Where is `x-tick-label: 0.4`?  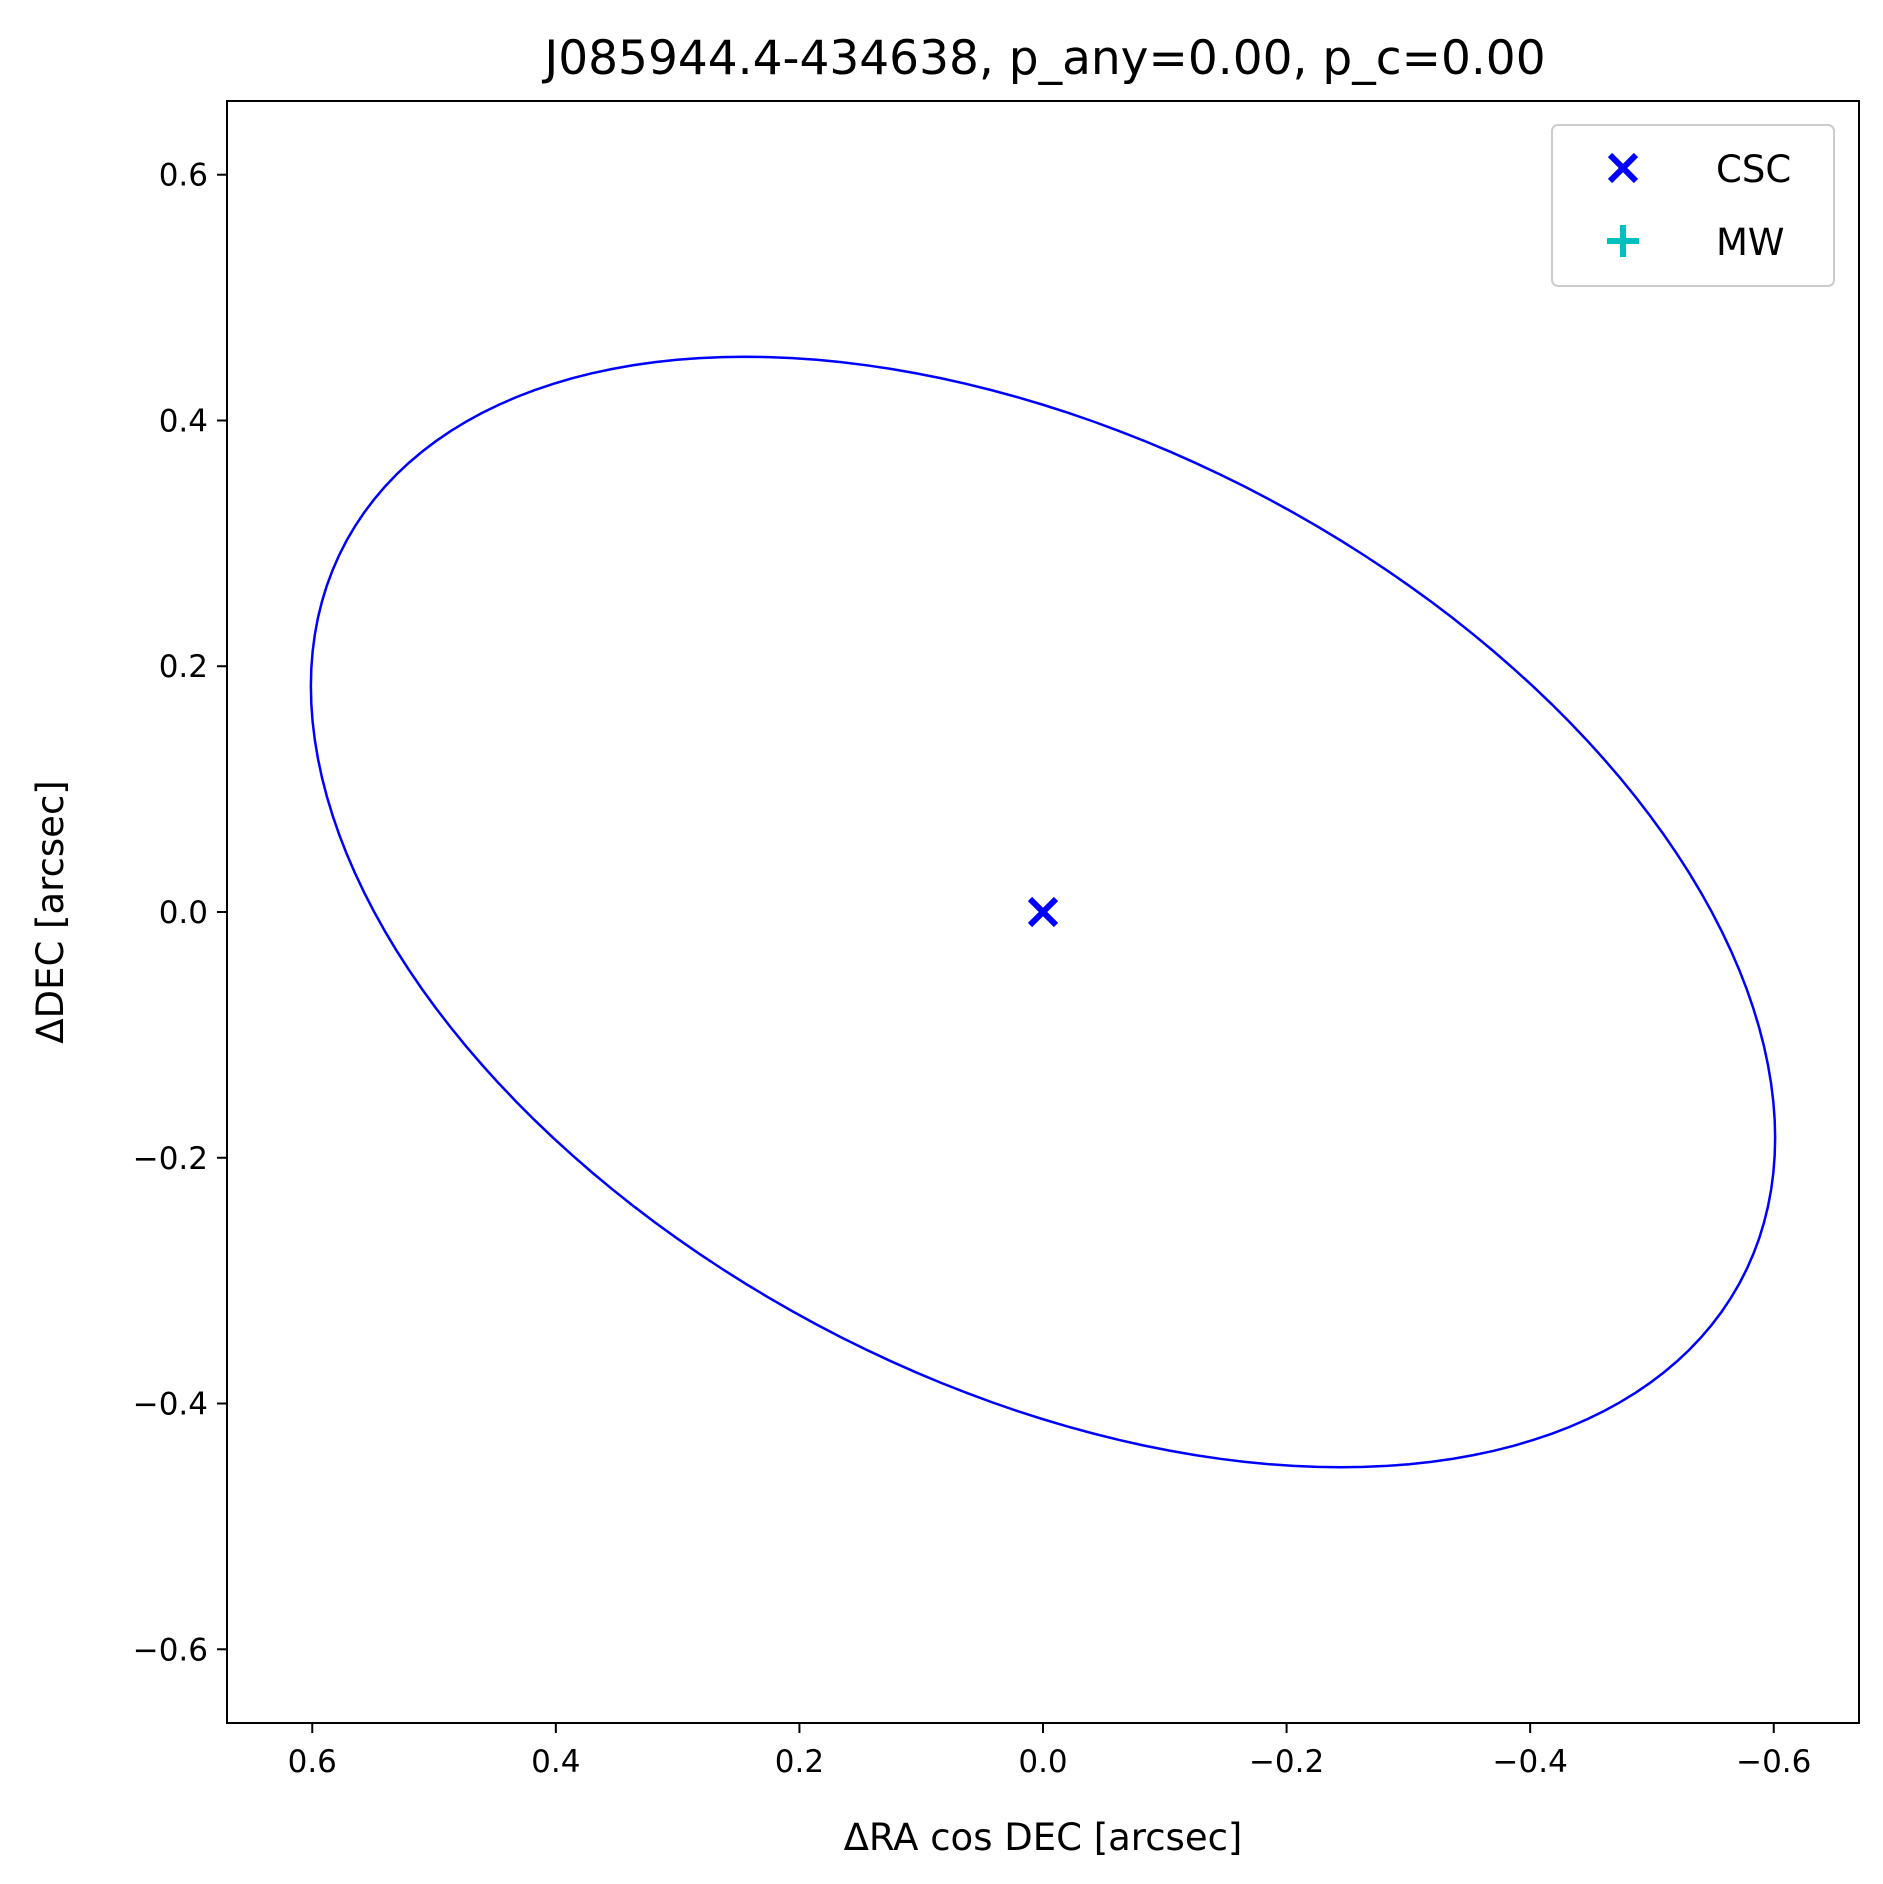
x-tick-label: 0.4 is located at coordinates (555, 1762).